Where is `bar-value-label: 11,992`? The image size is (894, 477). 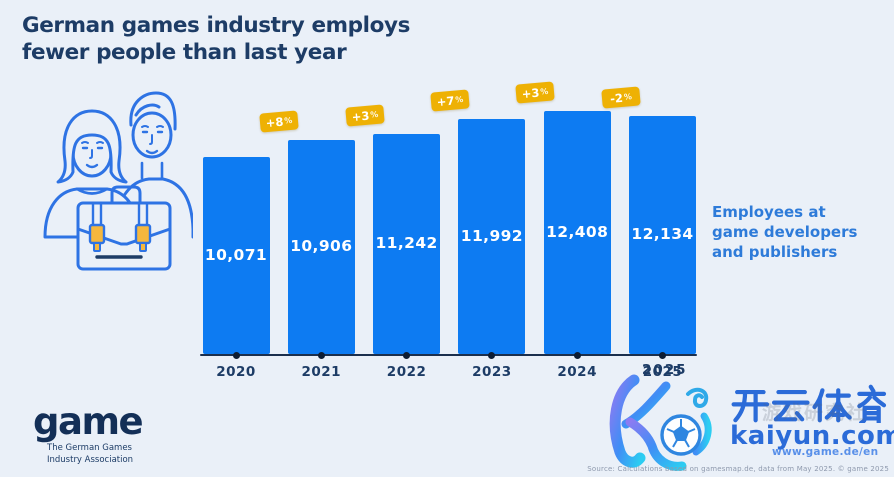 bar-value-label: 11,992 is located at coordinates (491, 235).